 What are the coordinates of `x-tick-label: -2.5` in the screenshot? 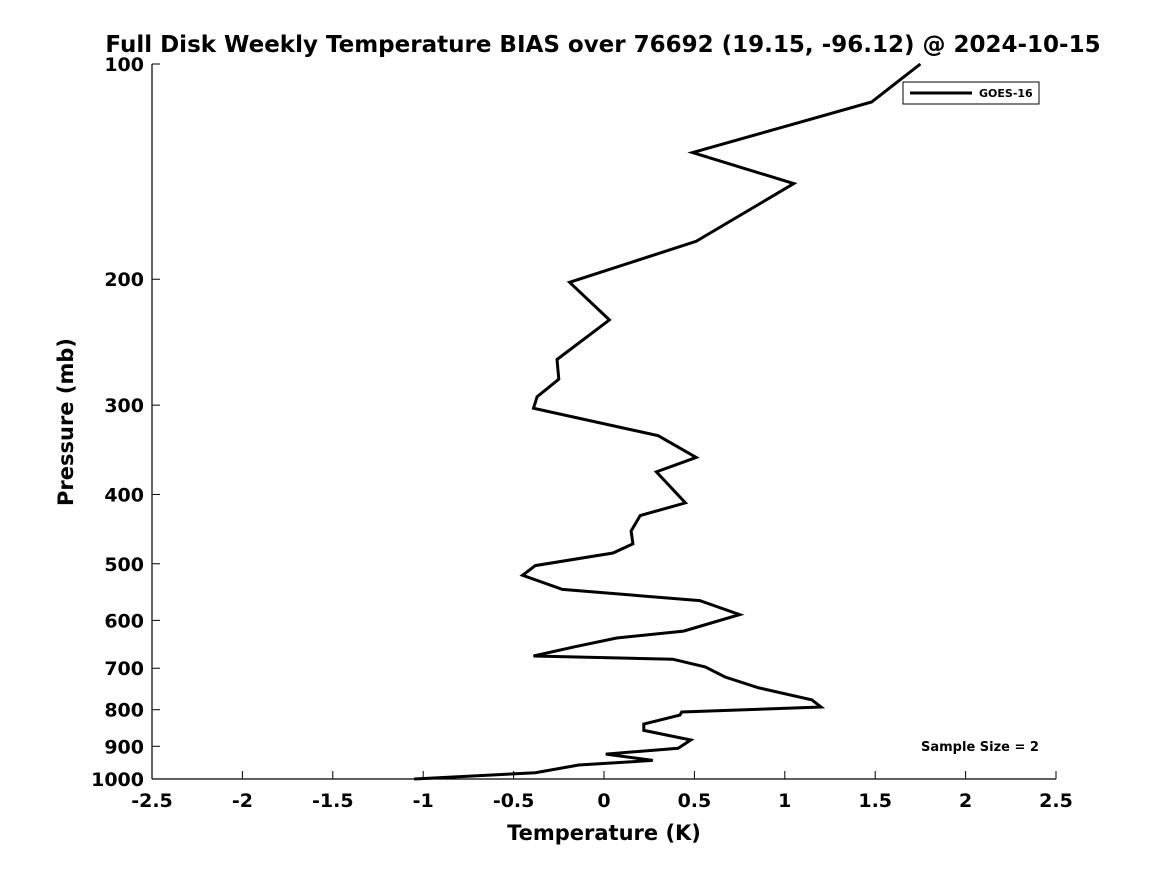 It's located at (152, 801).